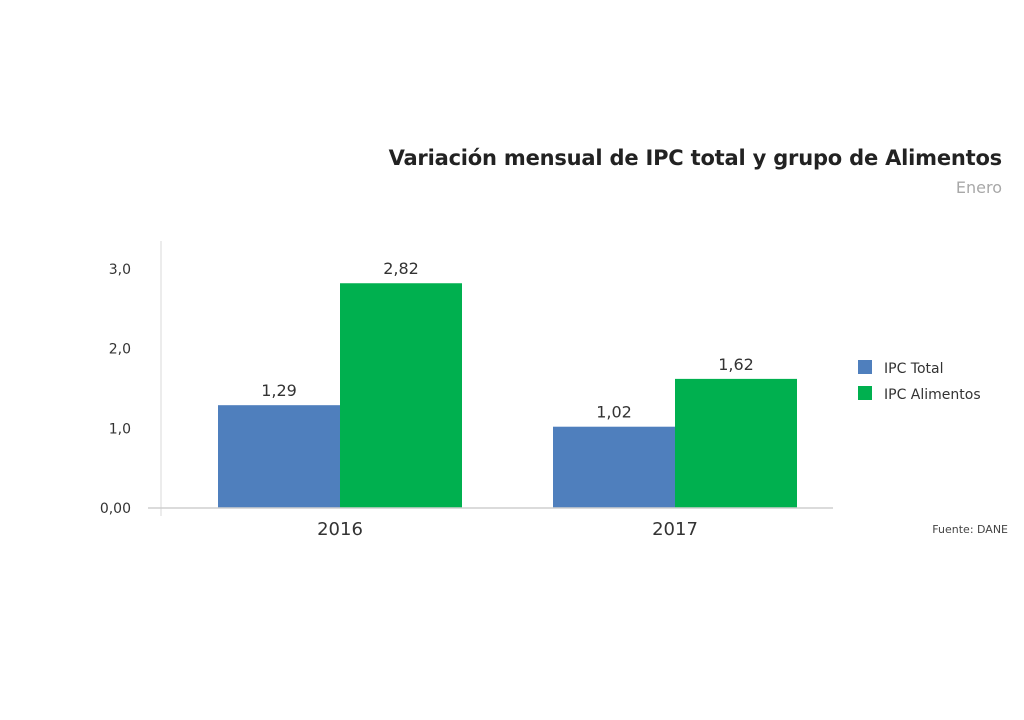 The image size is (1024, 720). What do you see at coordinates (279, 456) in the screenshot?
I see `bar-ipc-total-2016` at bounding box center [279, 456].